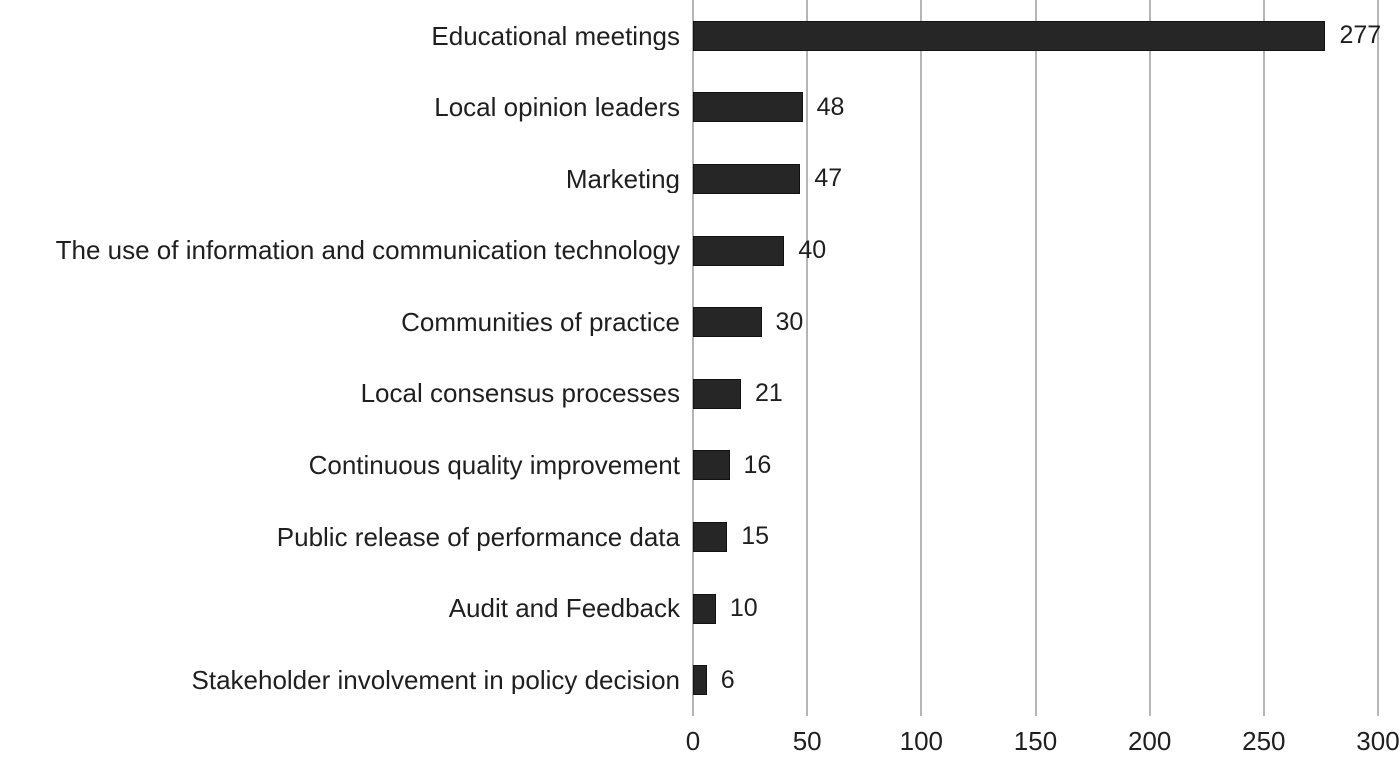 This screenshot has height=761, width=1400. I want to click on bar-track: 6, so click(1035, 680).